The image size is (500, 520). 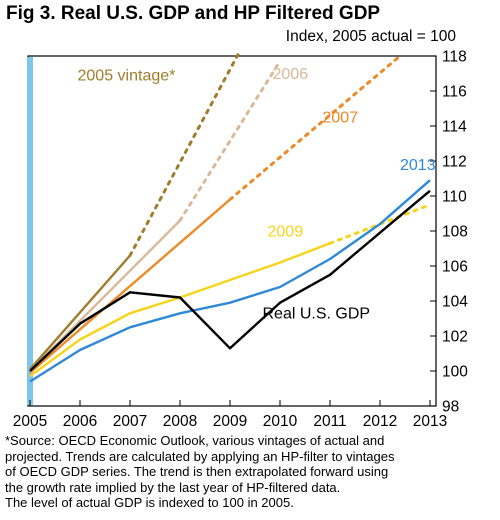 I want to click on x-tick-label: 2011, so click(x=329, y=421).